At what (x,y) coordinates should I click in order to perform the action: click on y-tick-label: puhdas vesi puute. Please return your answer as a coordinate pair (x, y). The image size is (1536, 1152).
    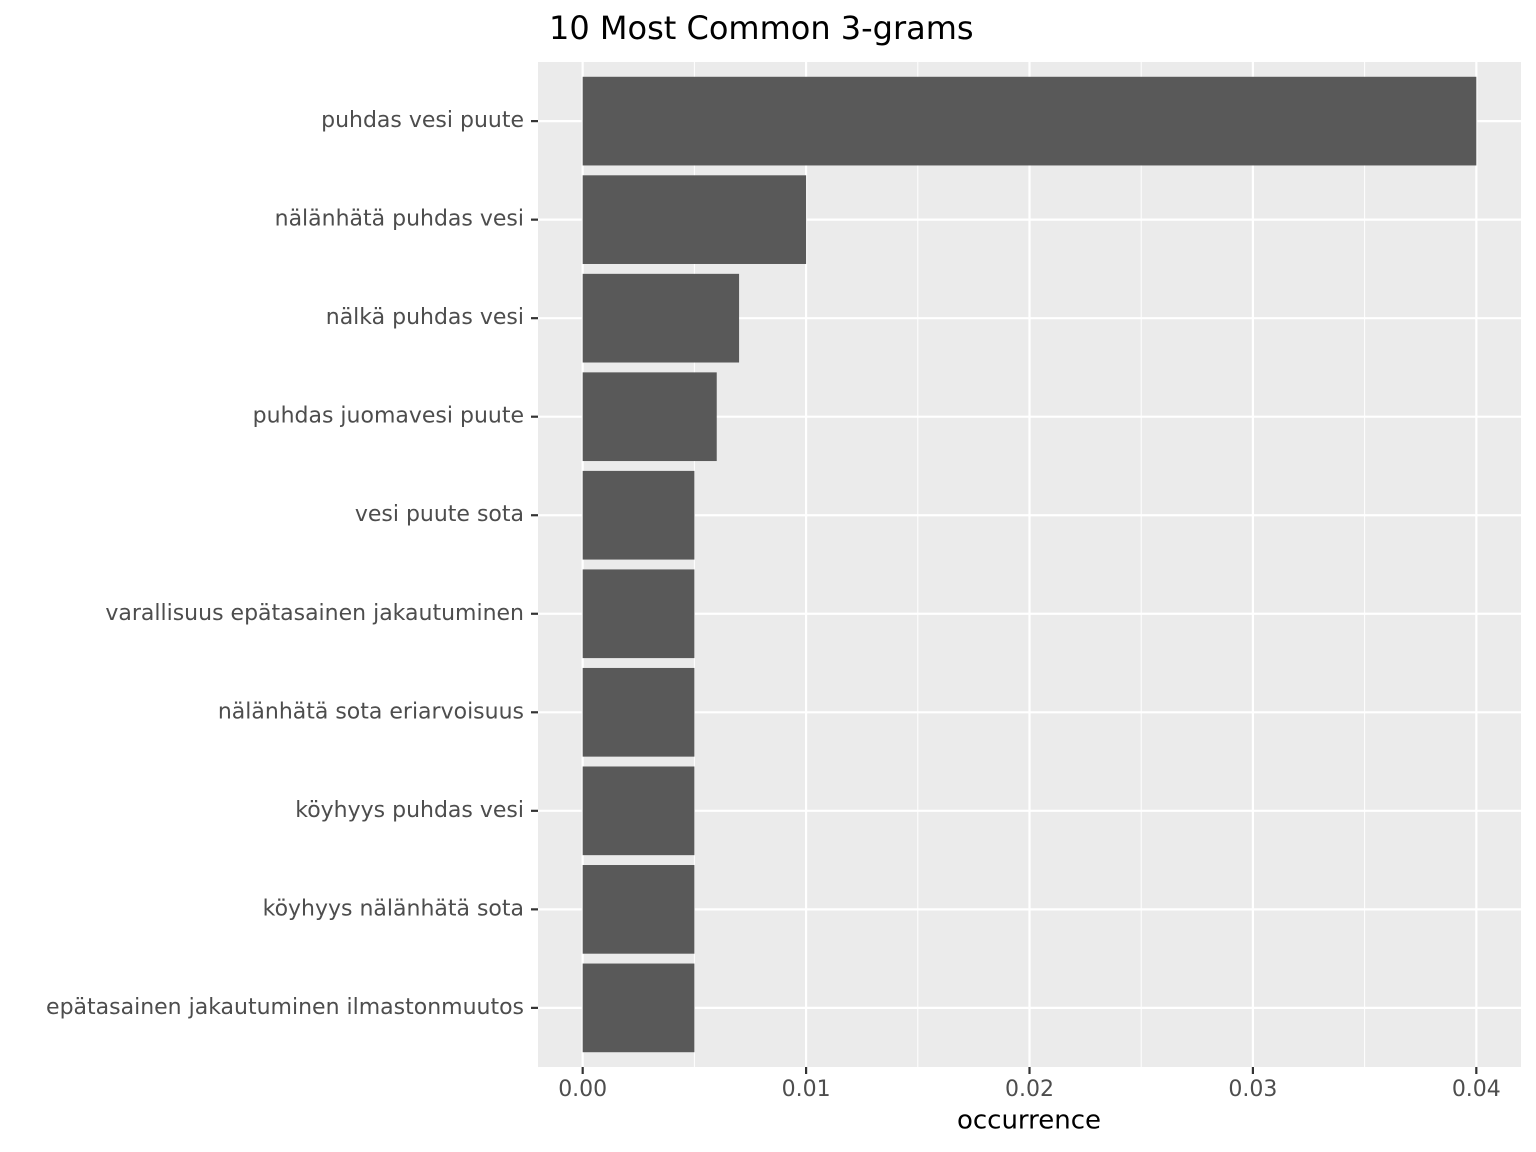
    Looking at the image, I should click on (422, 120).